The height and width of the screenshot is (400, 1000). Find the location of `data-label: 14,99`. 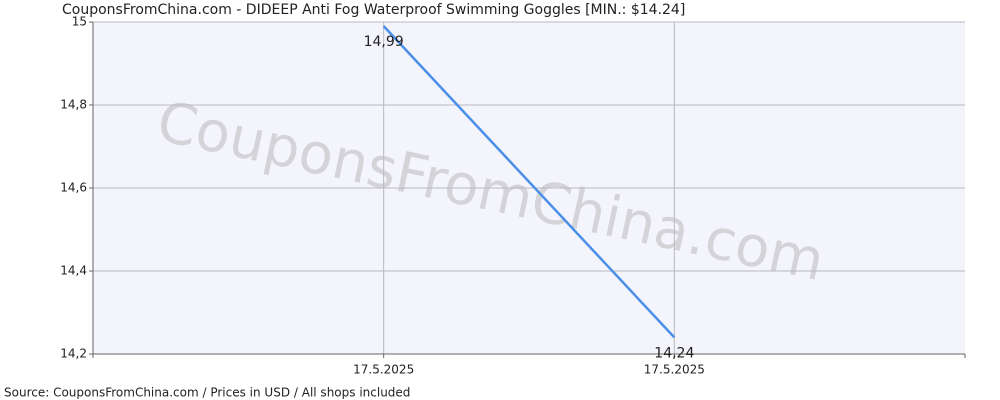

data-label: 14,99 is located at coordinates (384, 42).